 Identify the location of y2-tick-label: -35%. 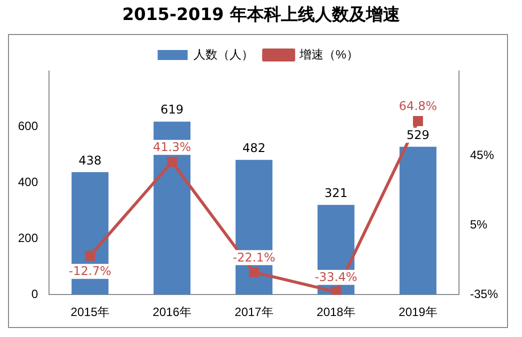
(484, 293).